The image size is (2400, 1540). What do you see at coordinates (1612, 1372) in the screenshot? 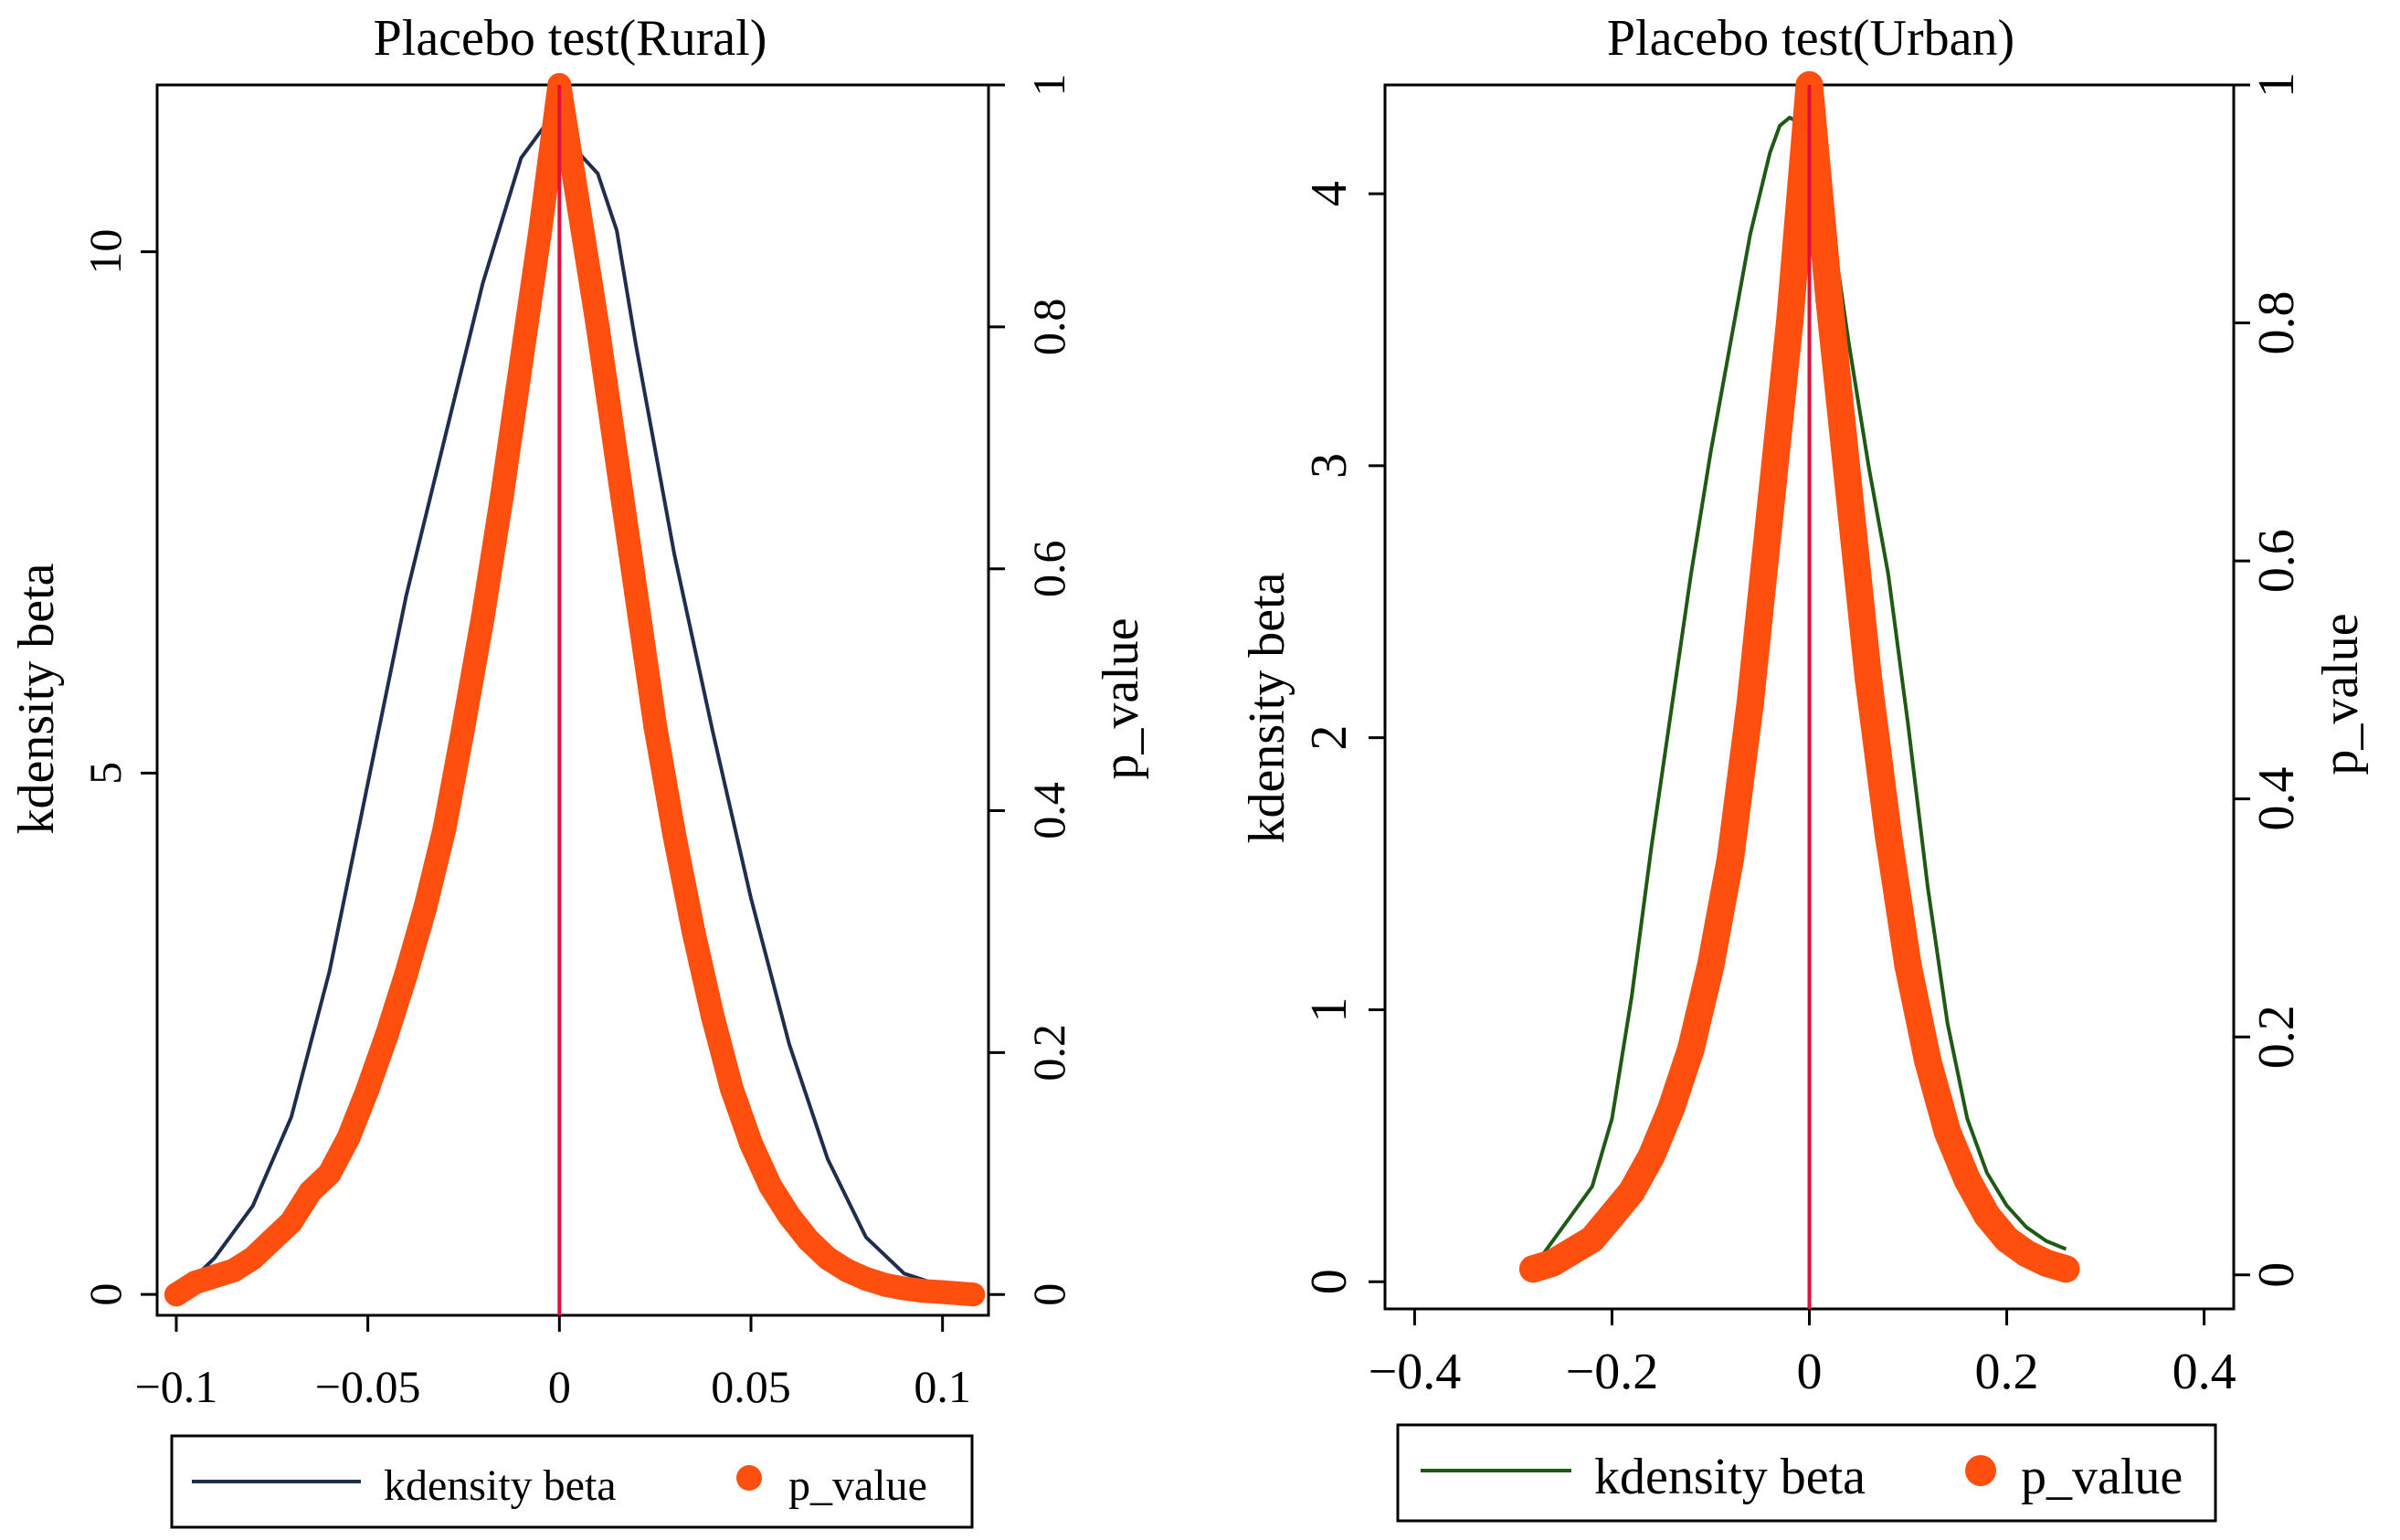
I see `x-tick-label: −0.2` at bounding box center [1612, 1372].